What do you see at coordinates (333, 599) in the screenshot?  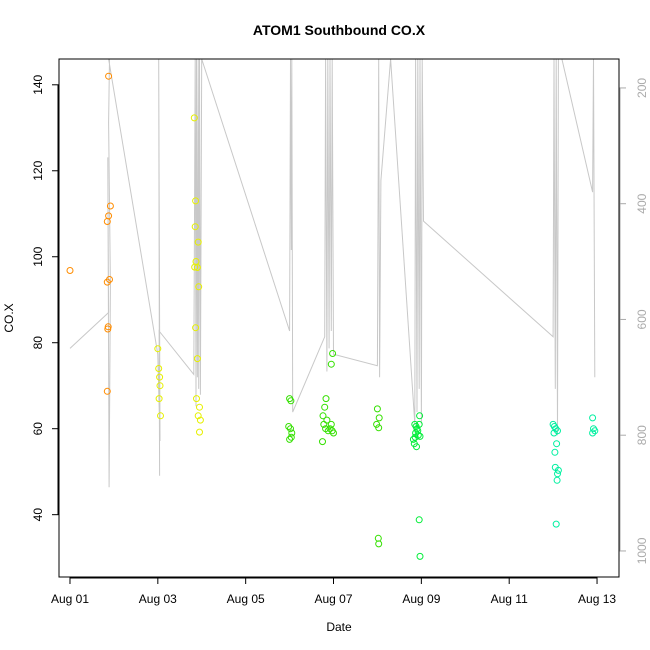 I see `x-tick-label: Aug 07` at bounding box center [333, 599].